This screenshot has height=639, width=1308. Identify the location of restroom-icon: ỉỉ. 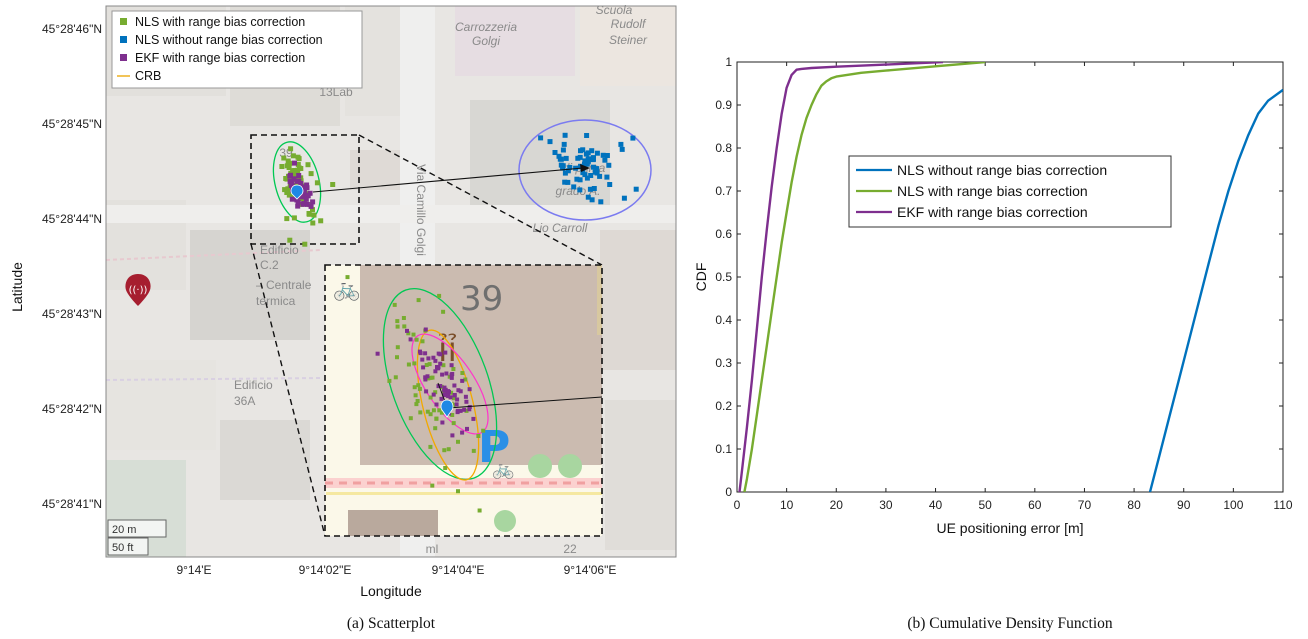
(447, 350).